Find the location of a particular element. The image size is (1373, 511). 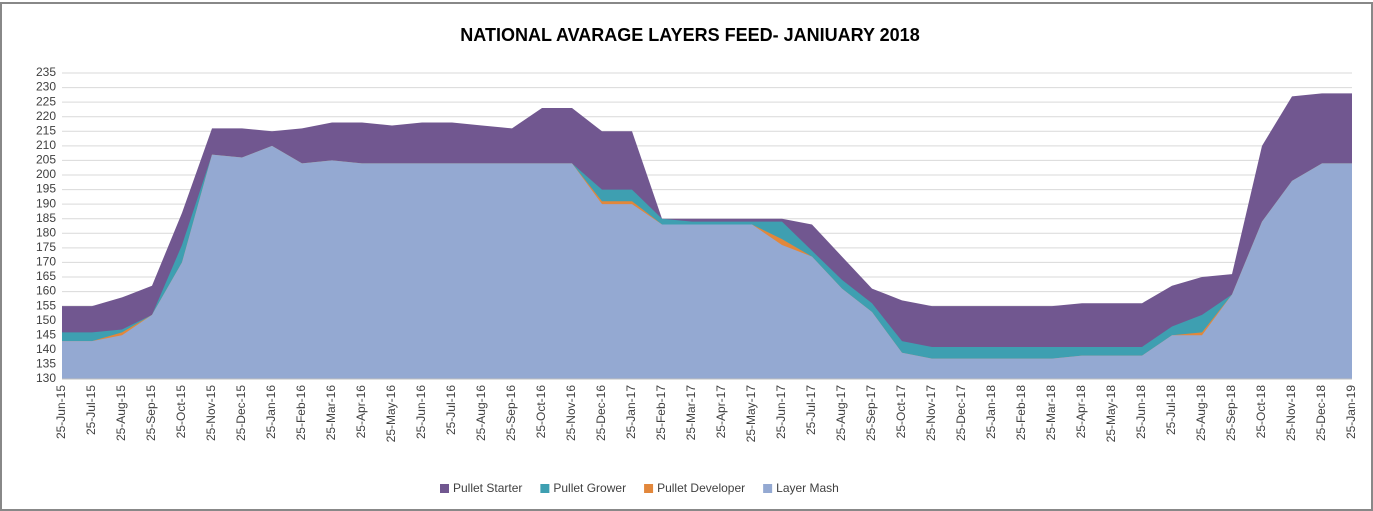

y-tick-label: 175 is located at coordinates (46, 247).